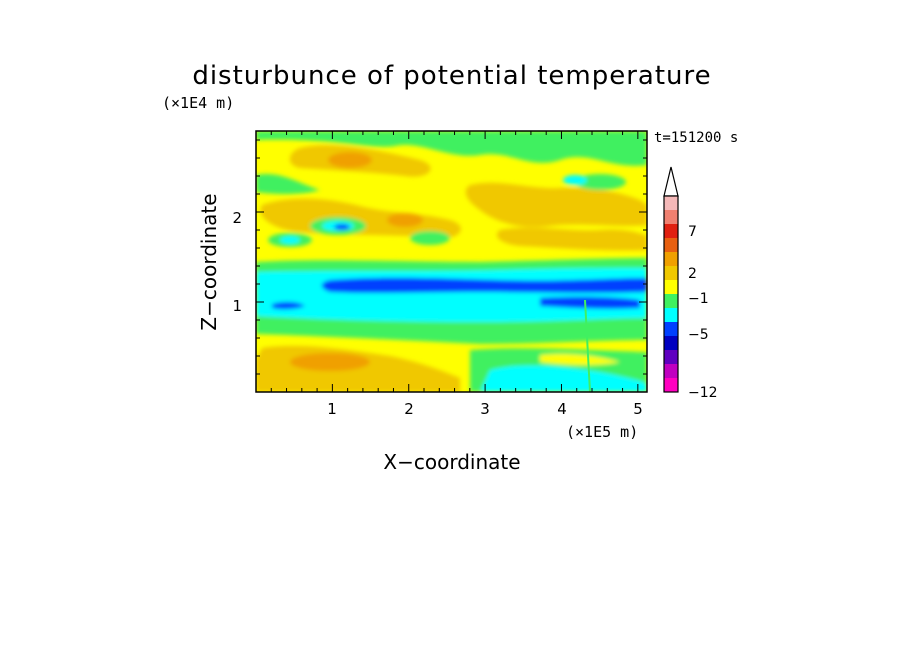  What do you see at coordinates (451, 462) in the screenshot?
I see `x-axis-label: X−coordinate` at bounding box center [451, 462].